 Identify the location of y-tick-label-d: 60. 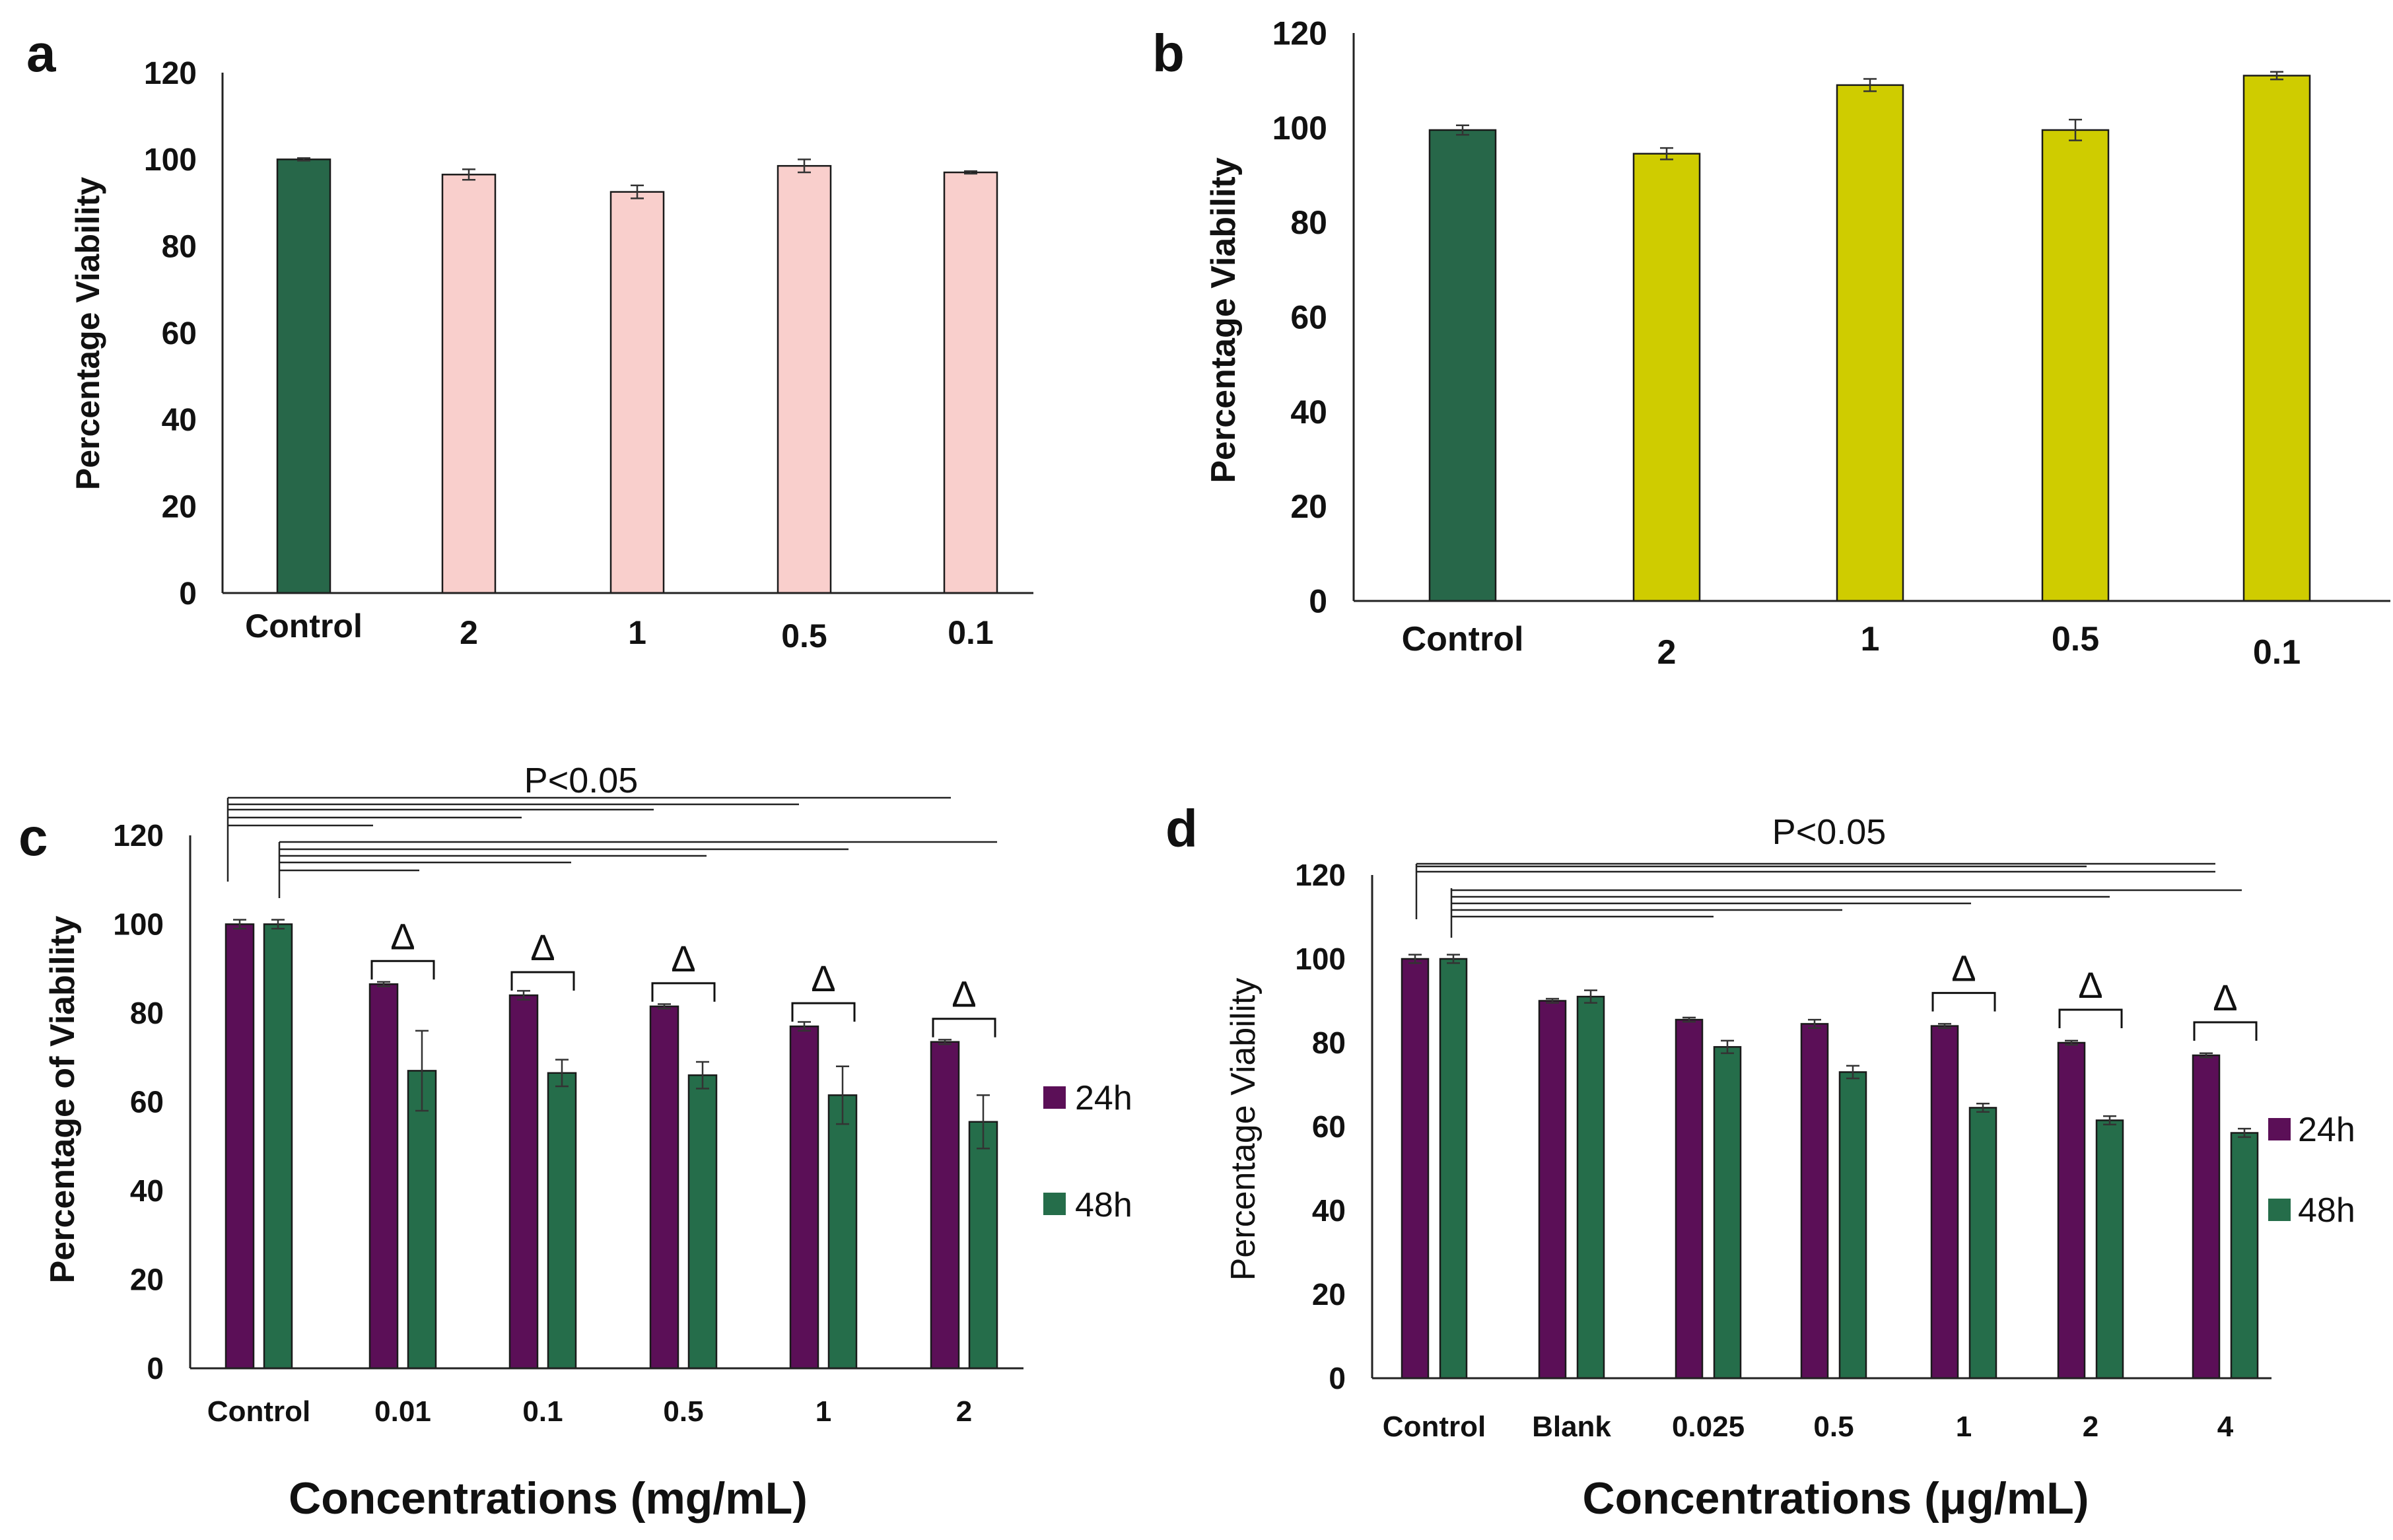
(1329, 1126).